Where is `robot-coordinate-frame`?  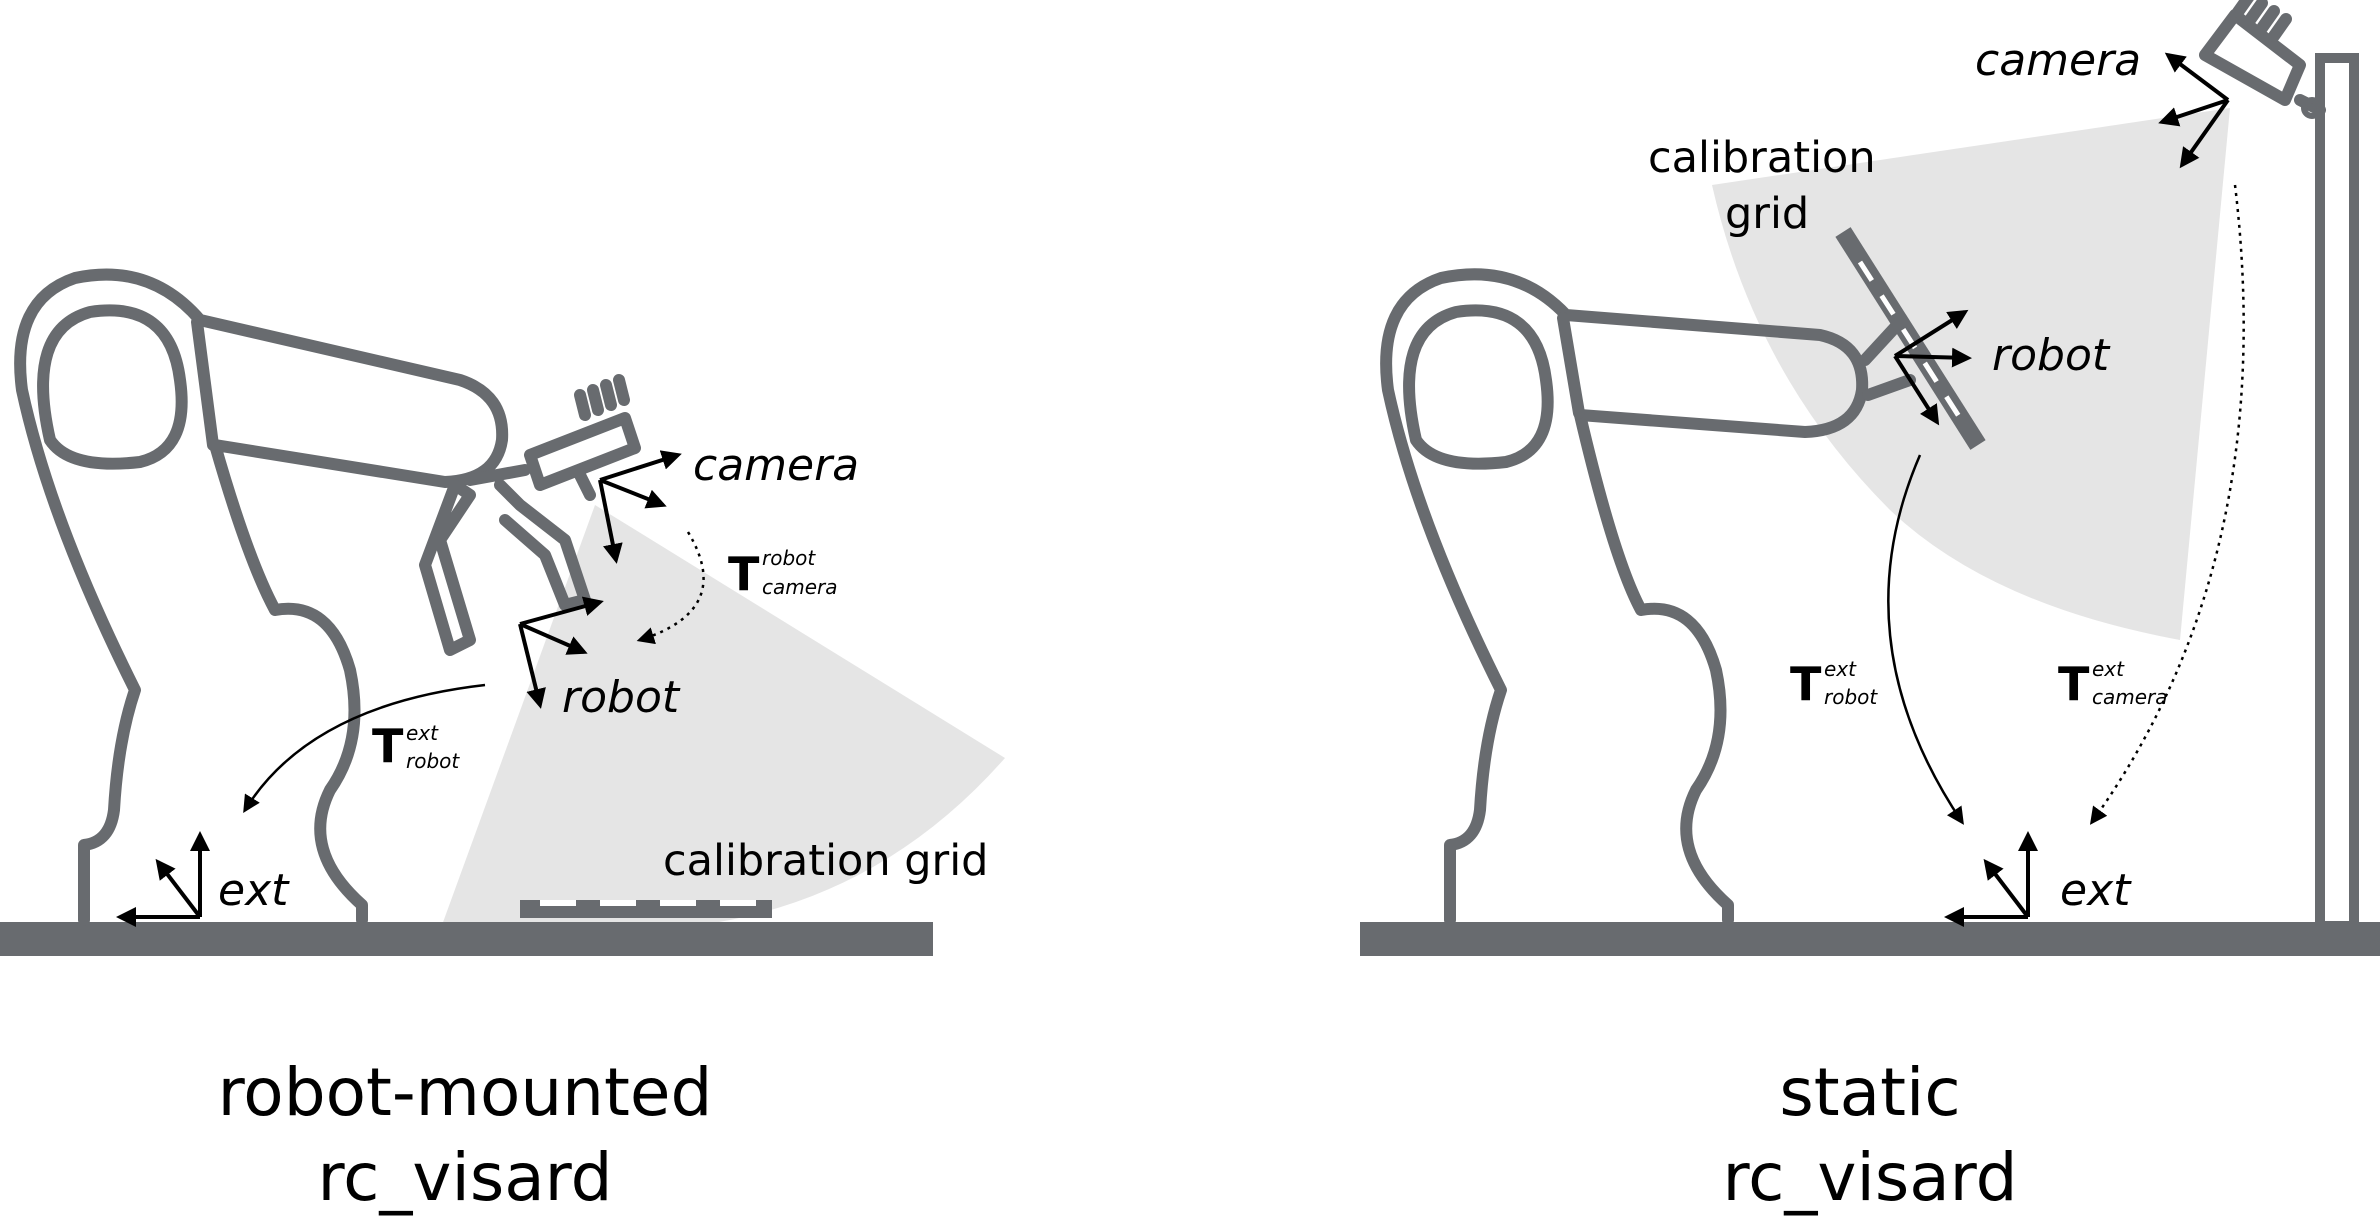
robot-coordinate-frame is located at coordinates (561, 652).